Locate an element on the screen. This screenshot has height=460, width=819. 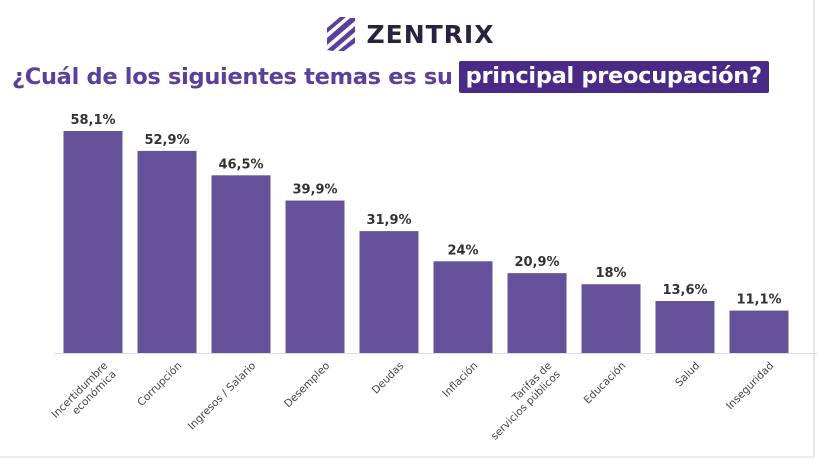
category-label: Educación is located at coordinates (605, 383).